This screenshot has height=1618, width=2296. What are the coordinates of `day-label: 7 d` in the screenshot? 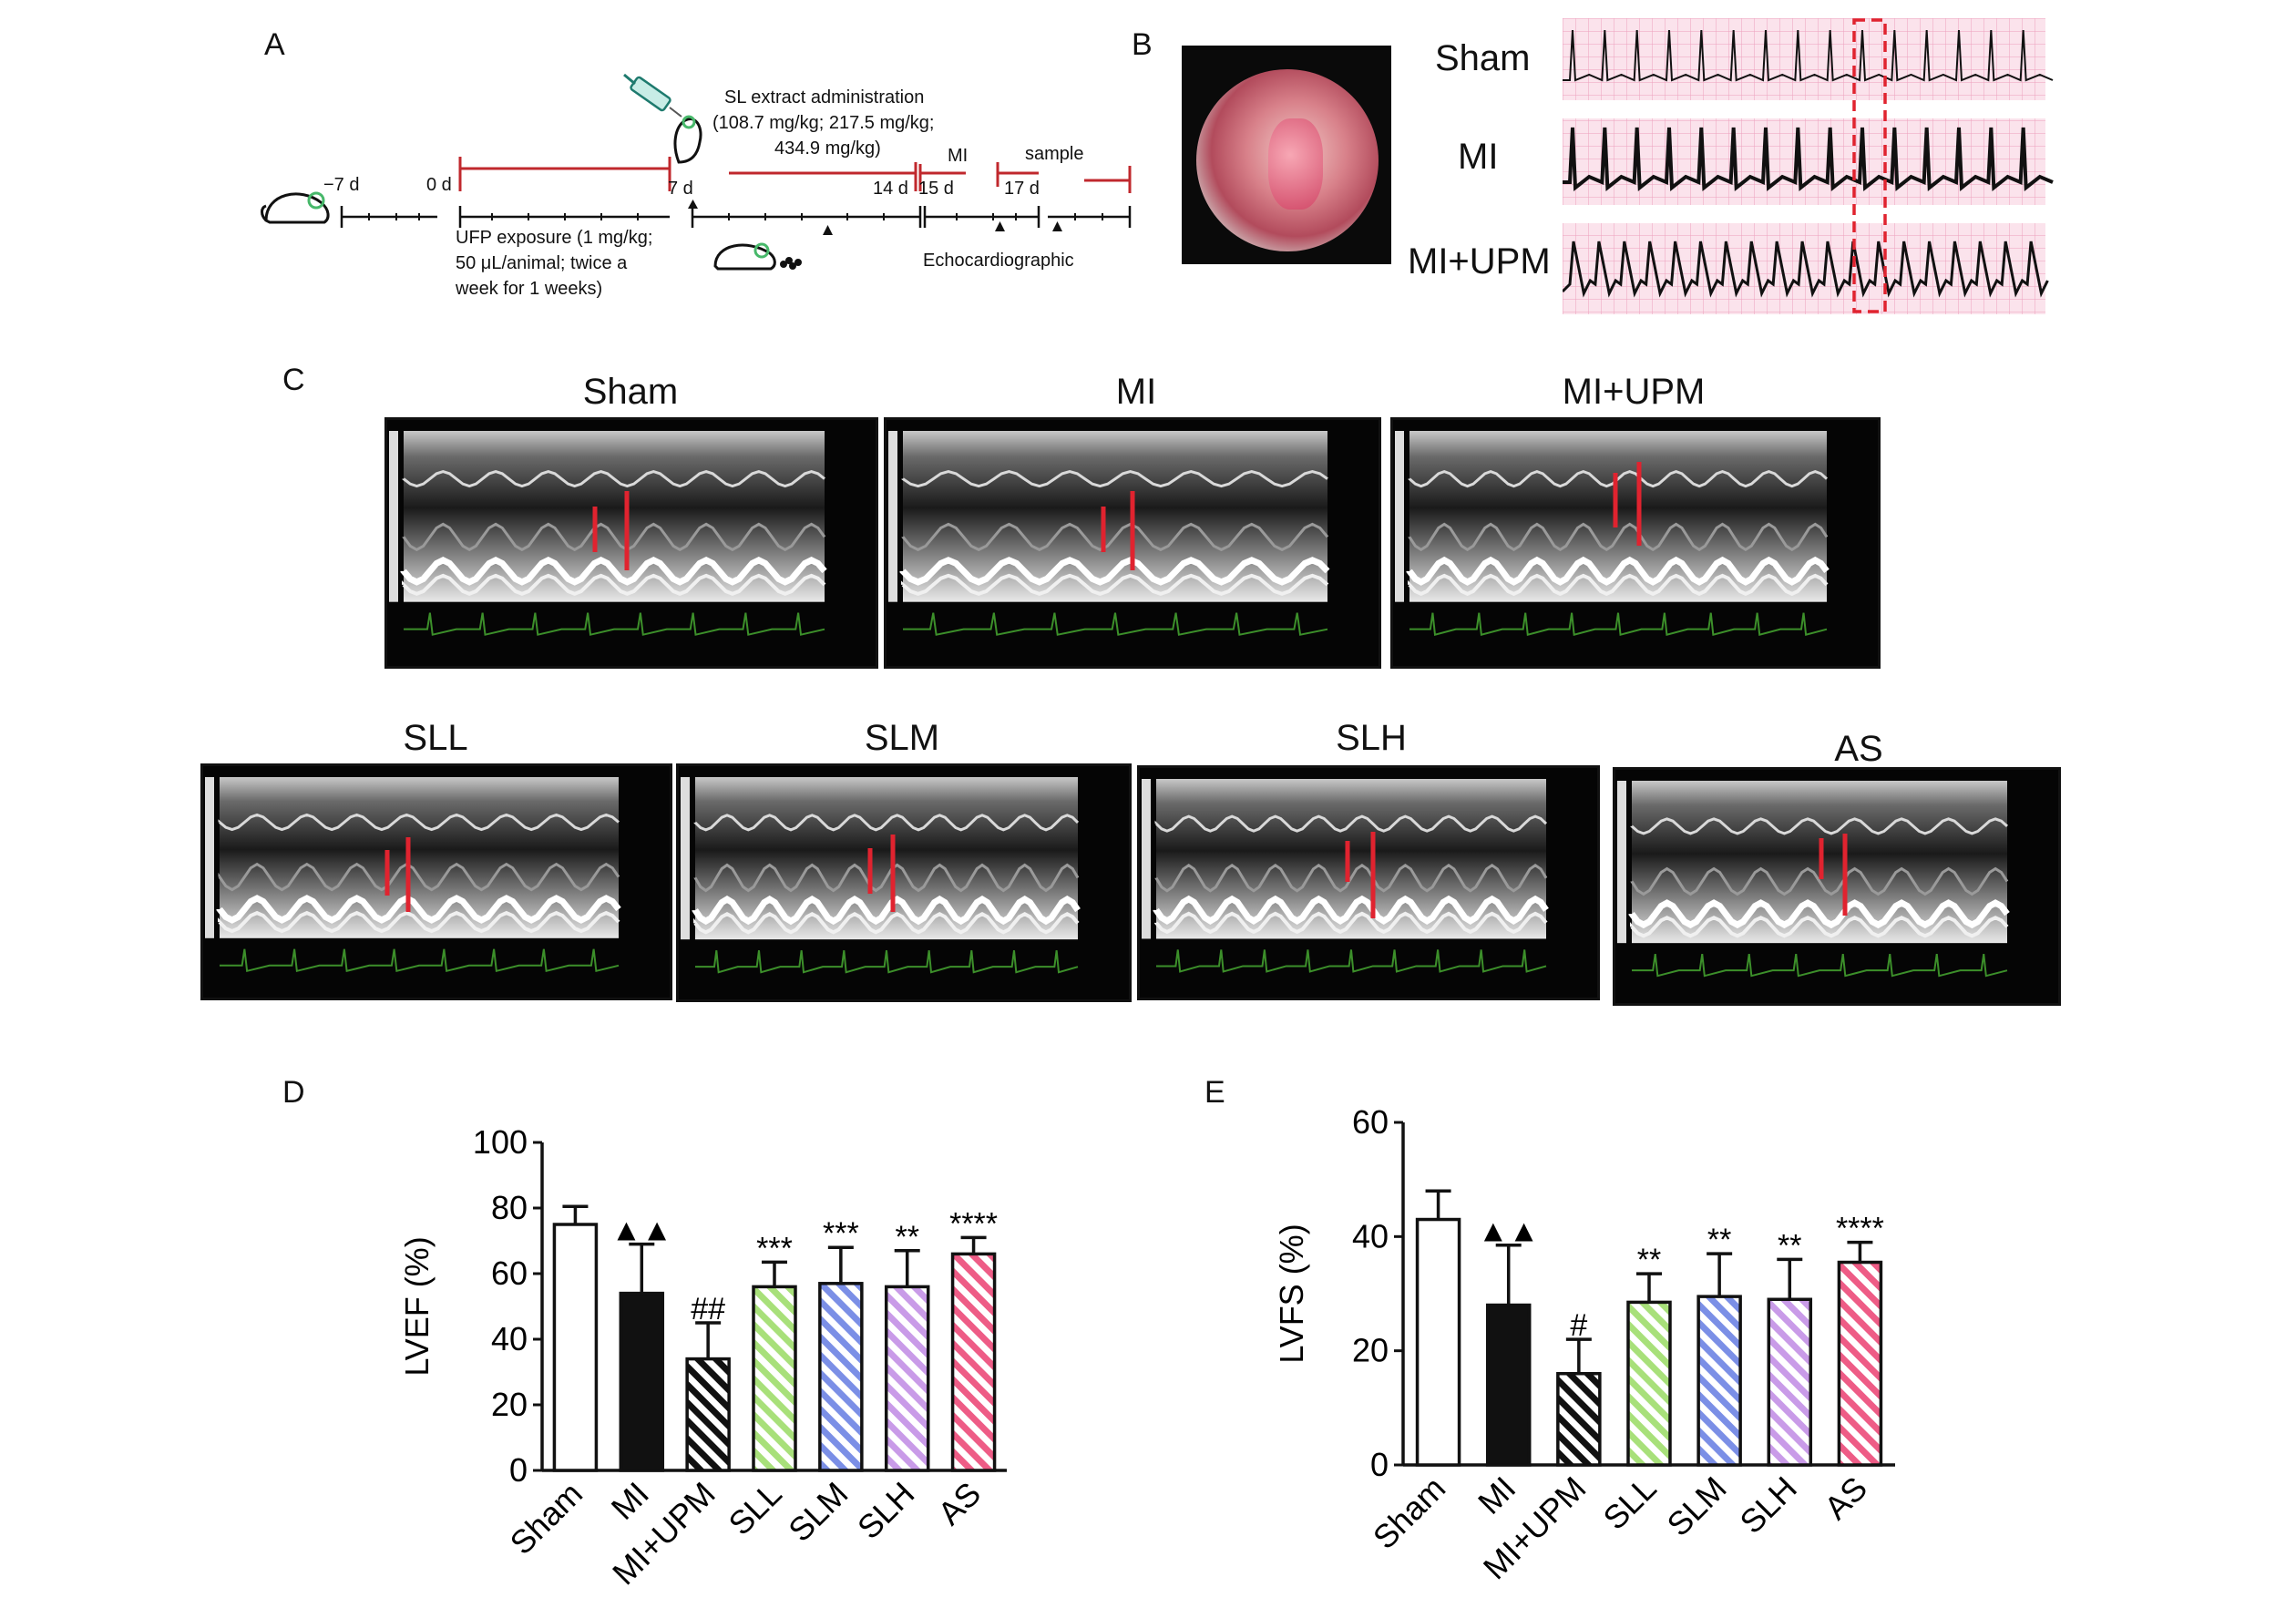 It's located at (681, 189).